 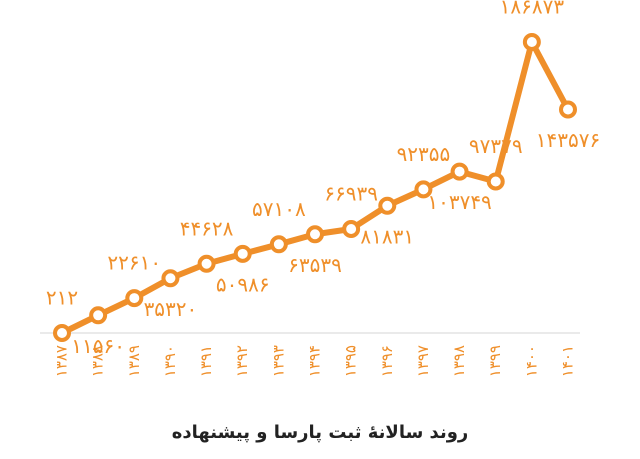 I want to click on value-label: ۱۴۳۵۷۶, so click(x=568, y=140).